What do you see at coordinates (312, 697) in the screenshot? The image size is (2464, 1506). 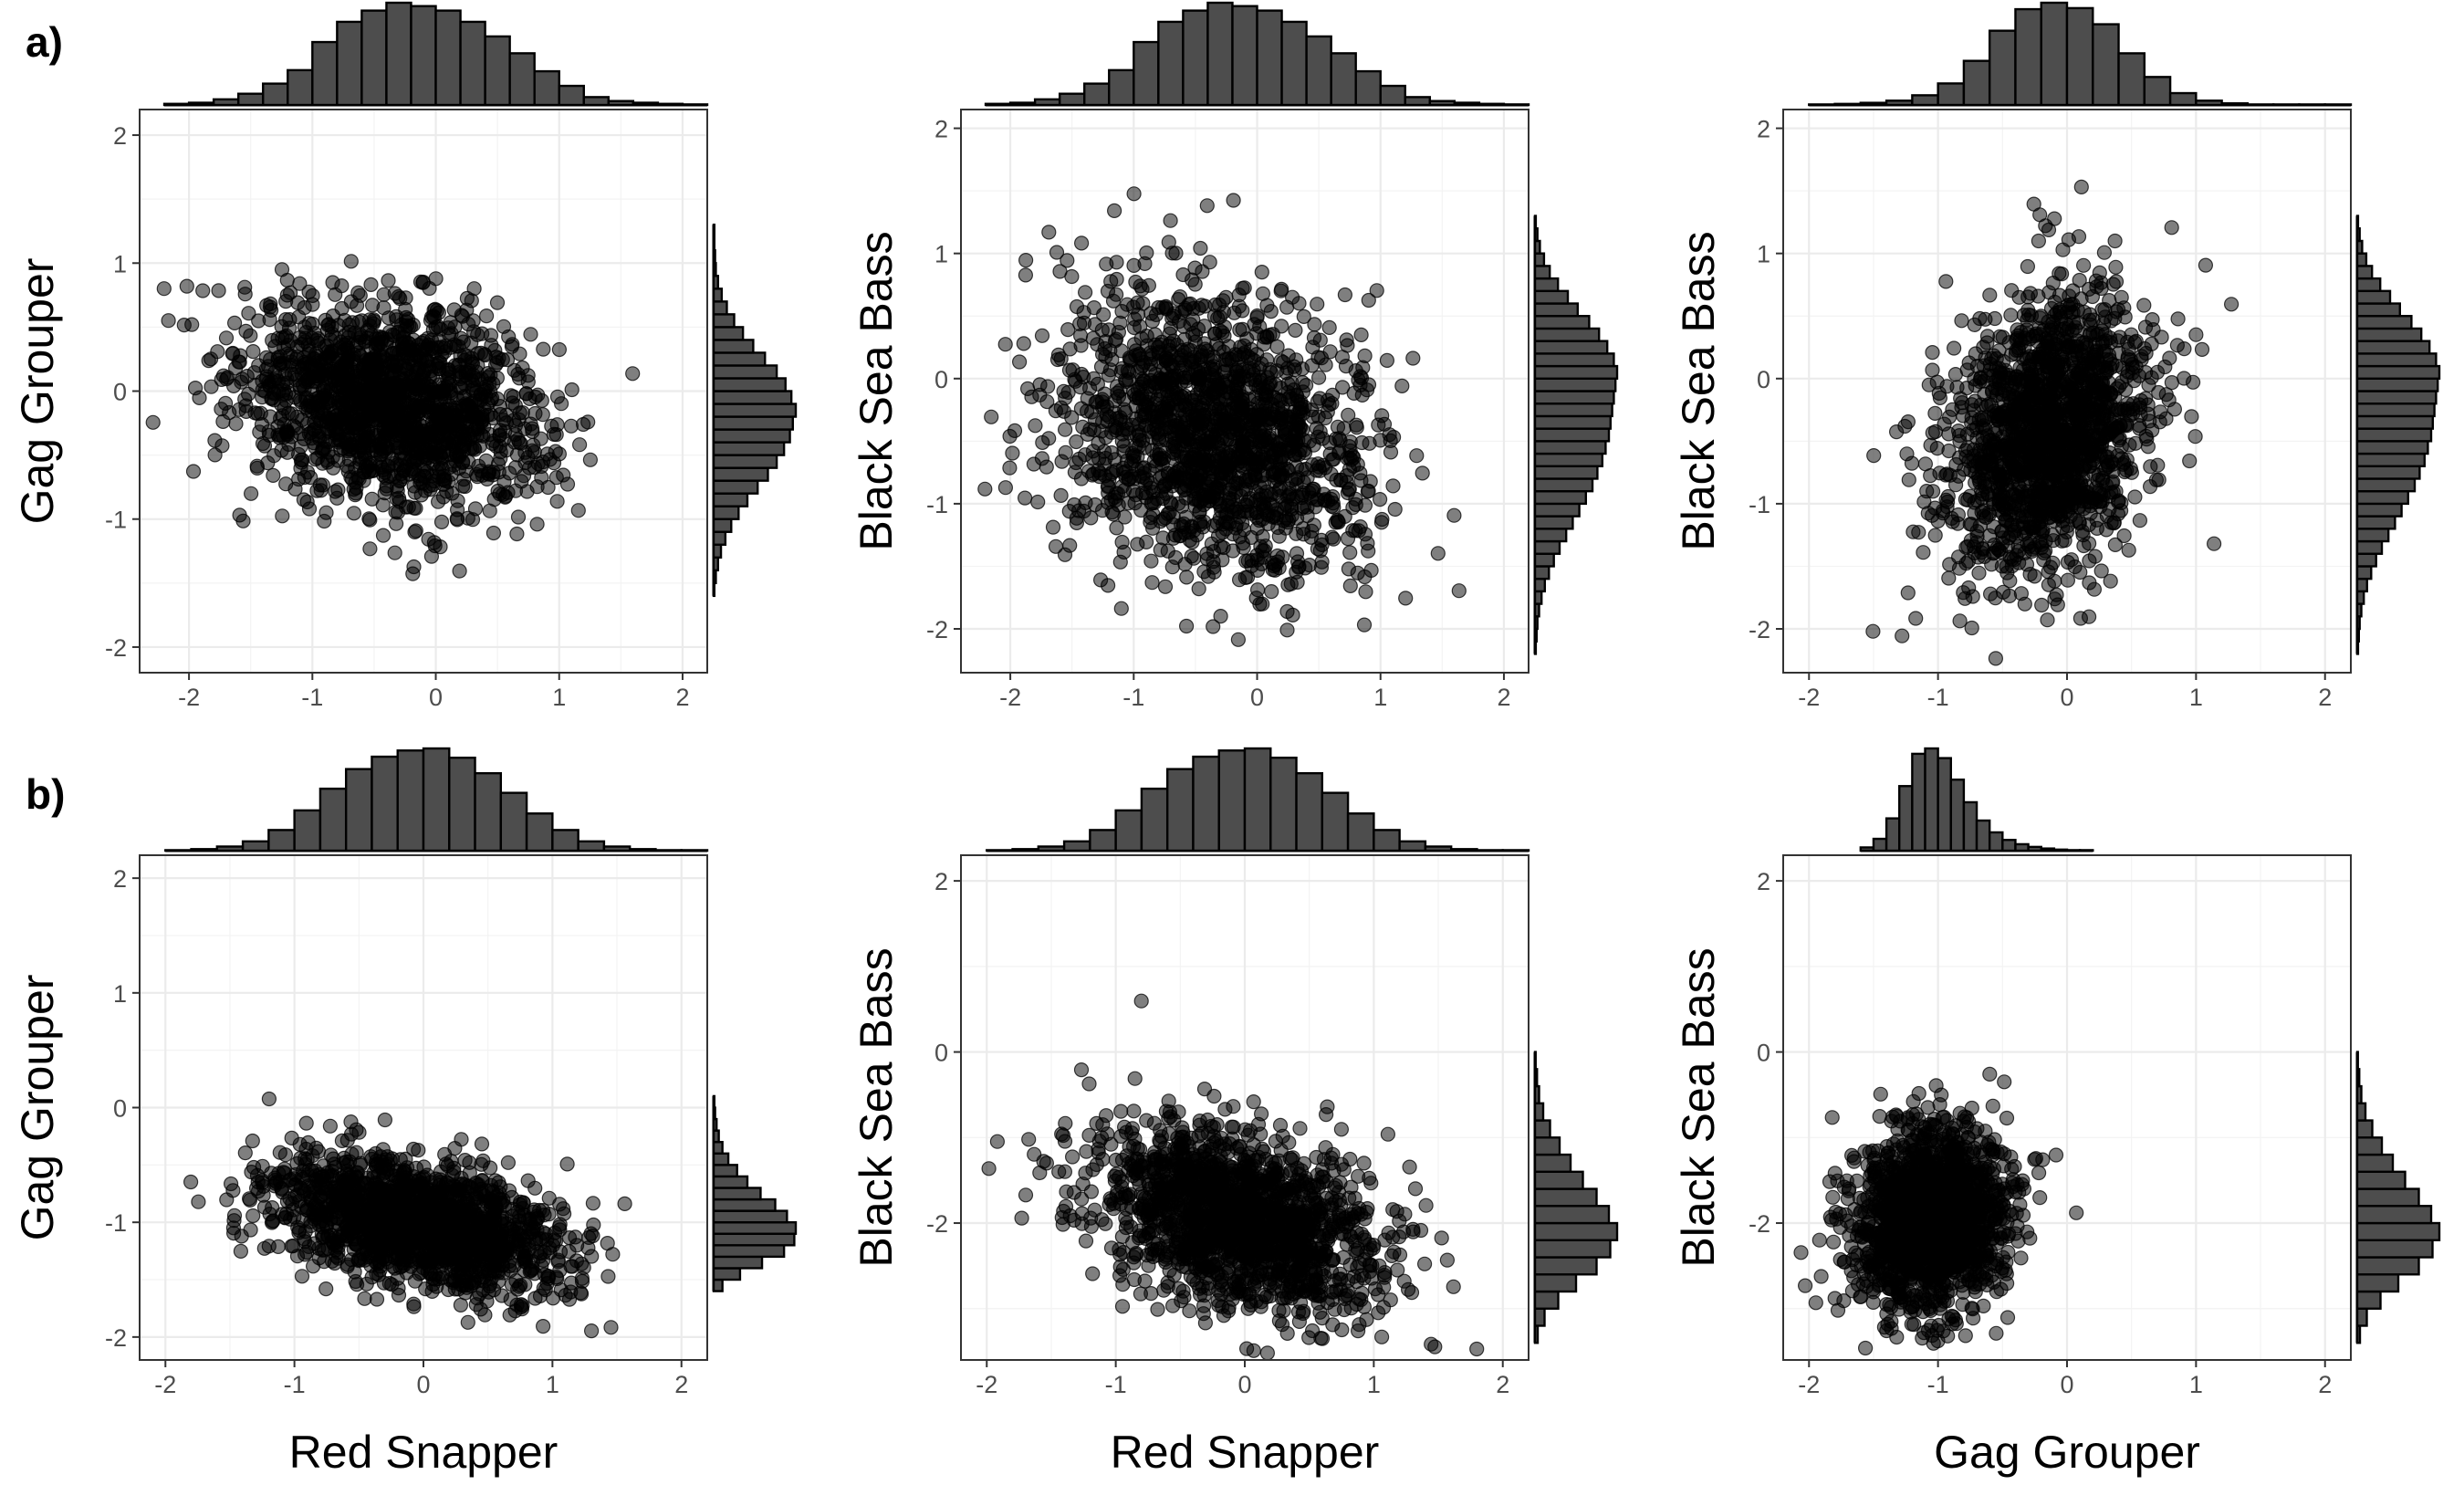 I see `x-tick-label: -1` at bounding box center [312, 697].